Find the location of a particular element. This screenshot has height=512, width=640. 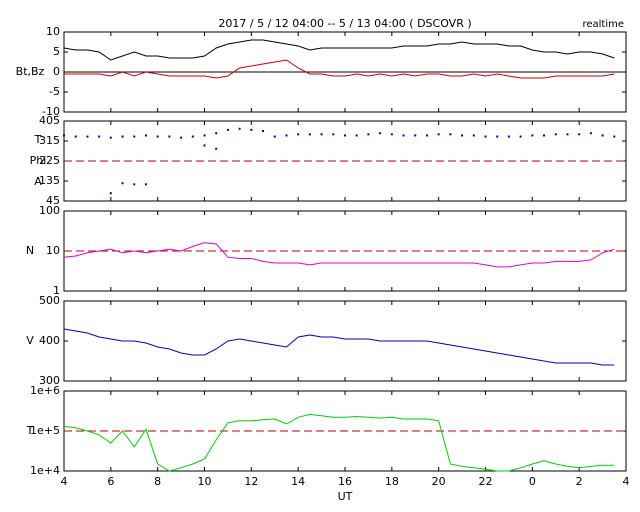

y-tick-label: 100 is located at coordinates (49, 210).